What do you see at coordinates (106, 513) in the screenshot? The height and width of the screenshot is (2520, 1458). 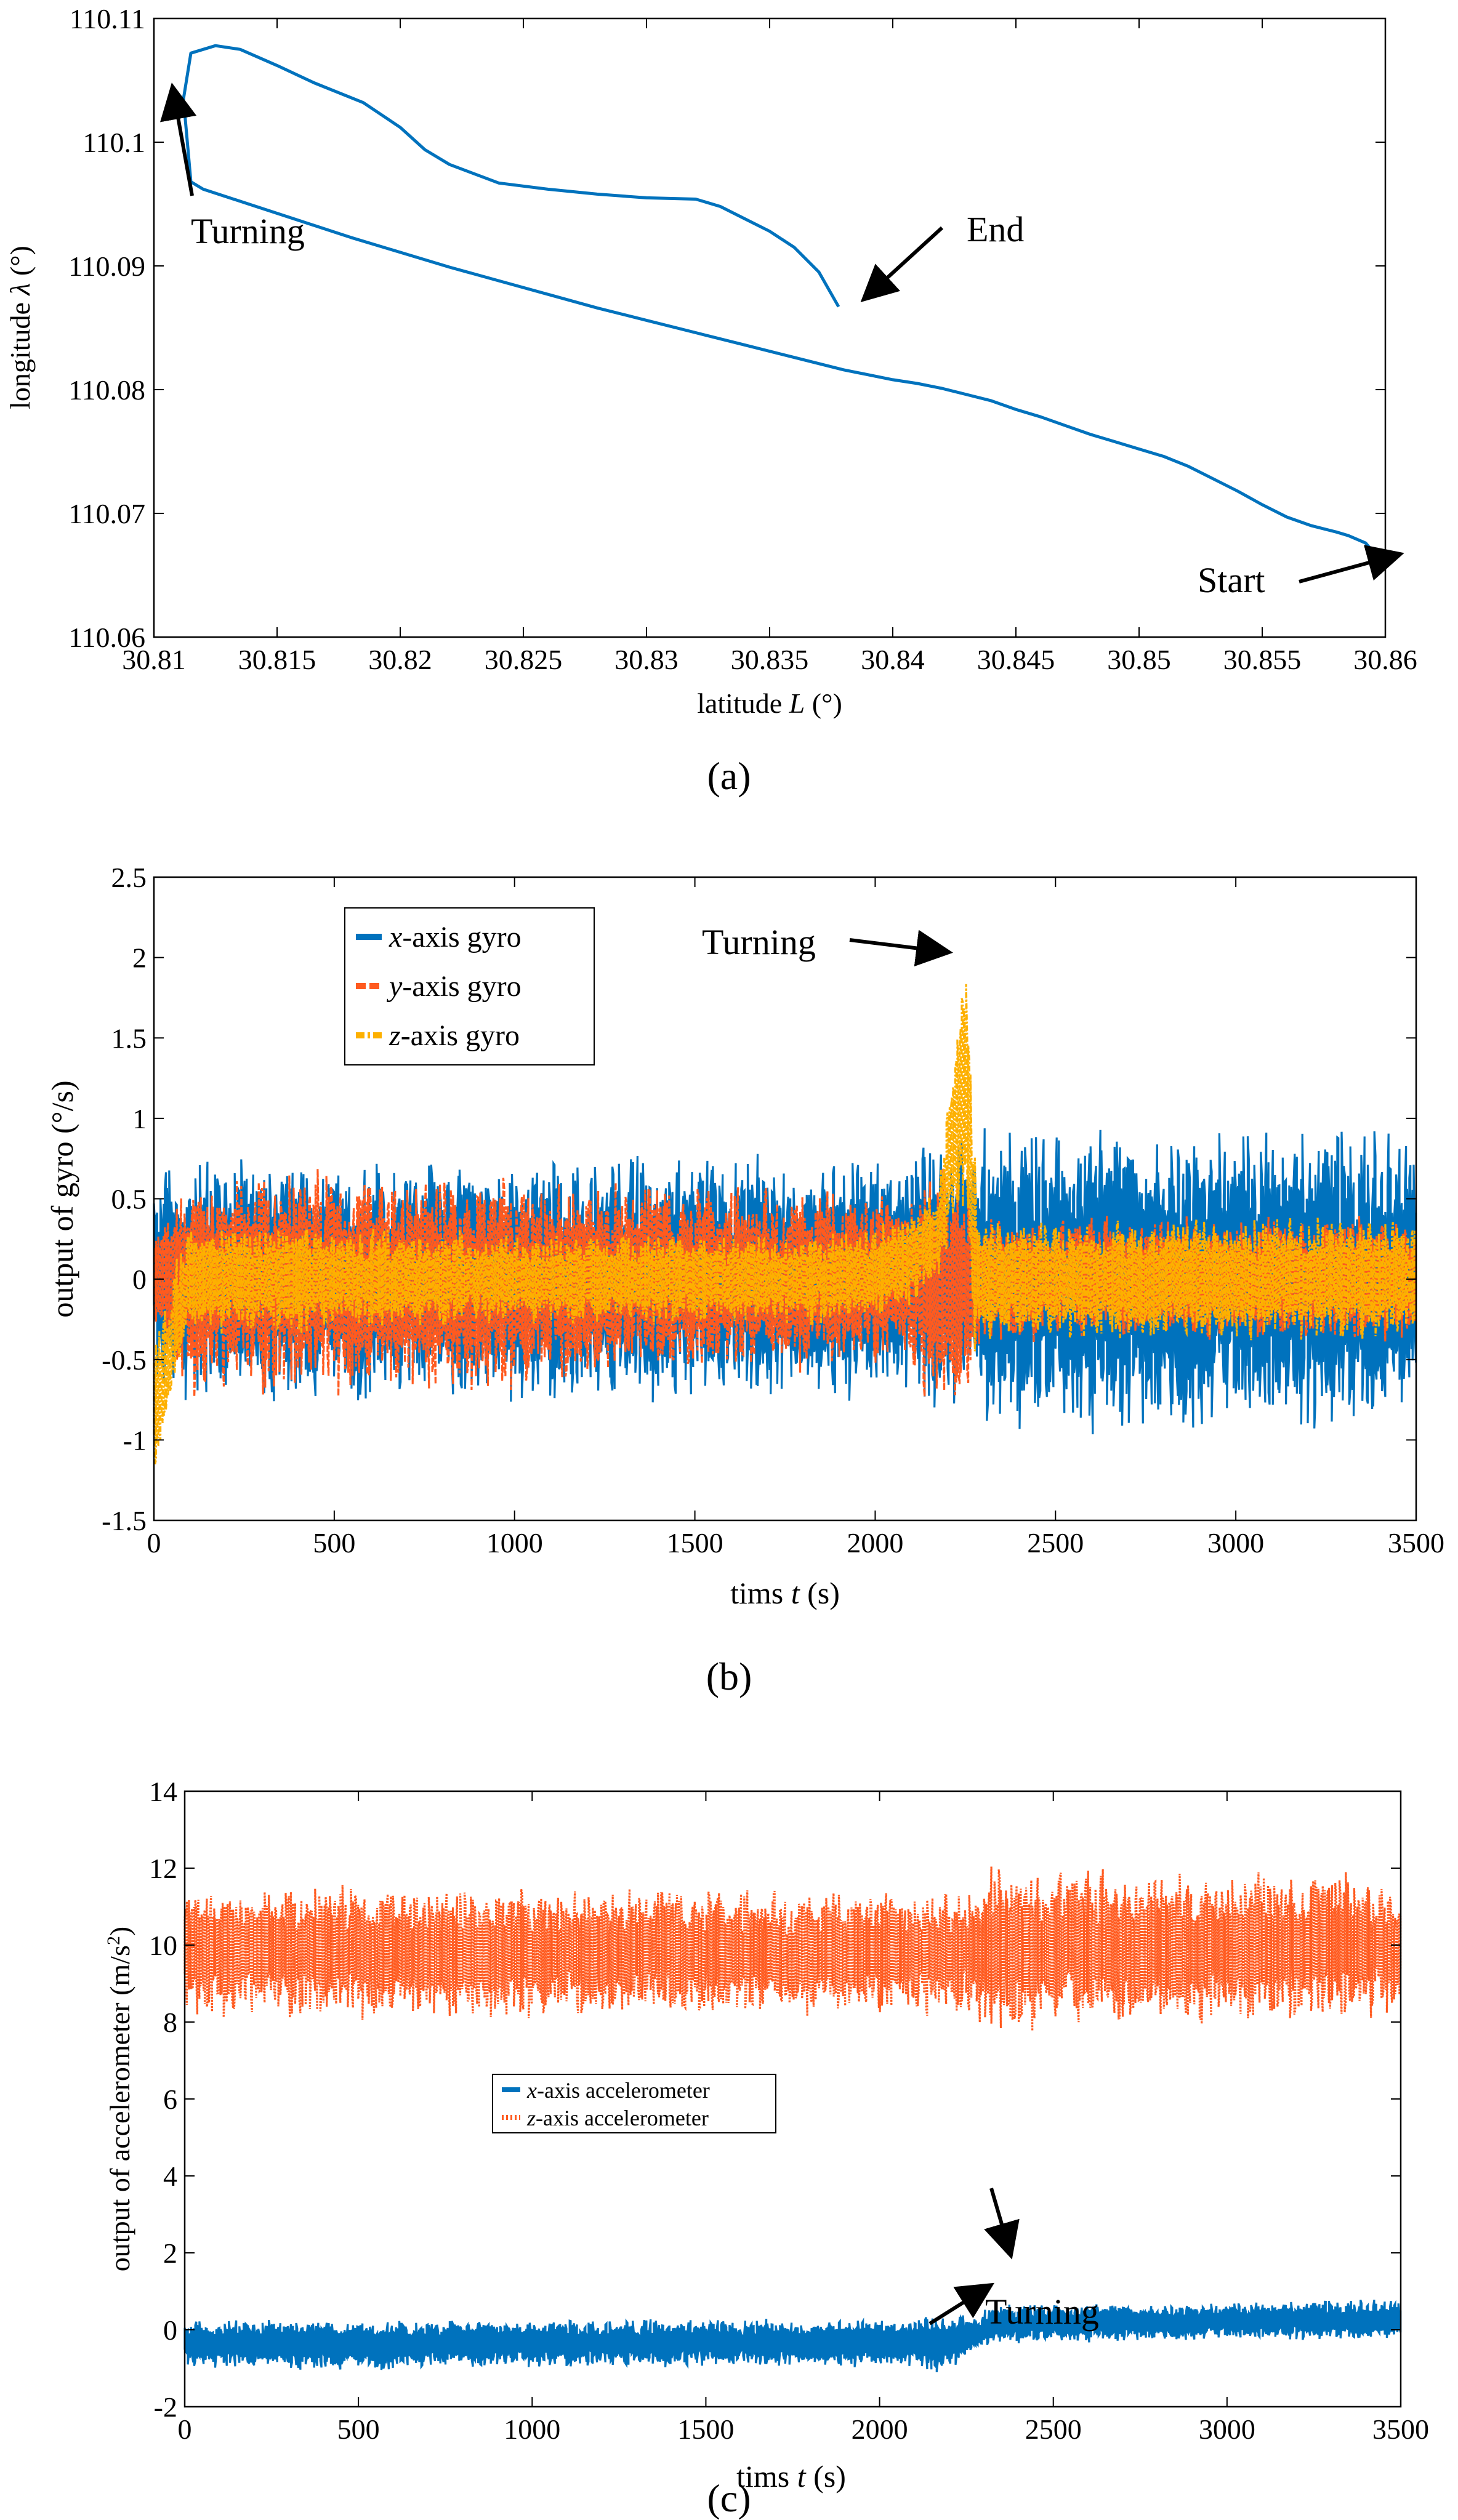 I see `panel-a-y-tick-label: 110.07` at bounding box center [106, 513].